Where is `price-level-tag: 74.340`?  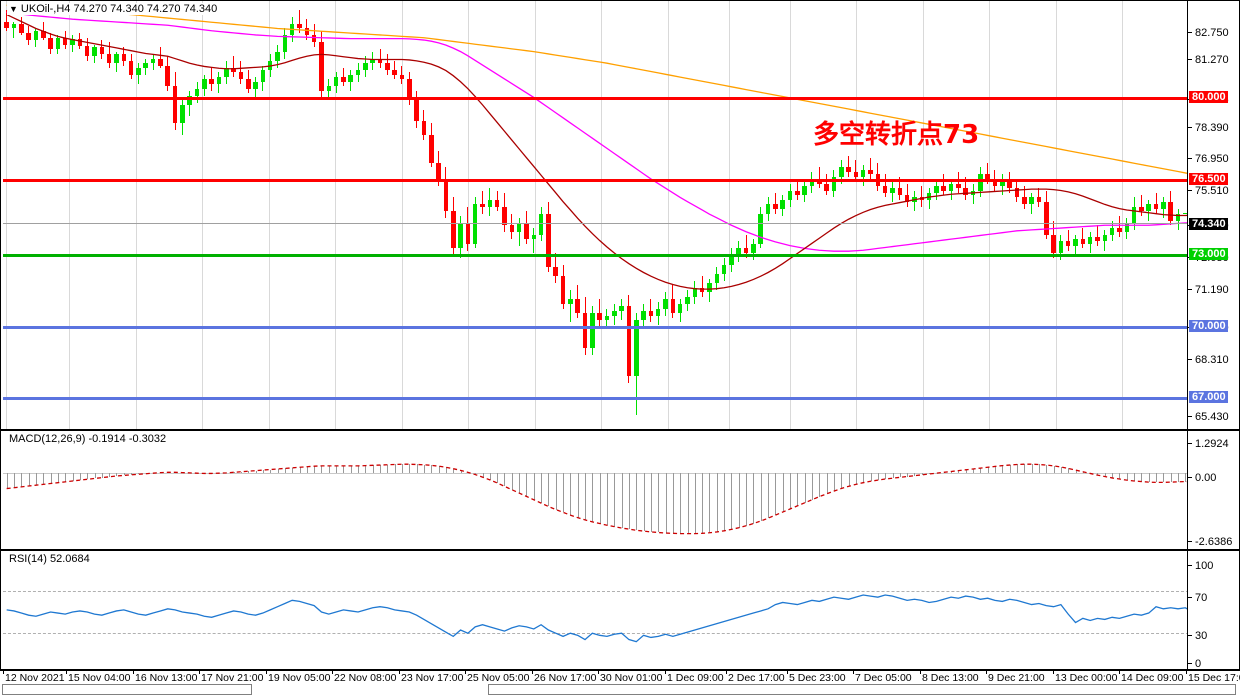 price-level-tag: 74.340 is located at coordinates (1208, 224).